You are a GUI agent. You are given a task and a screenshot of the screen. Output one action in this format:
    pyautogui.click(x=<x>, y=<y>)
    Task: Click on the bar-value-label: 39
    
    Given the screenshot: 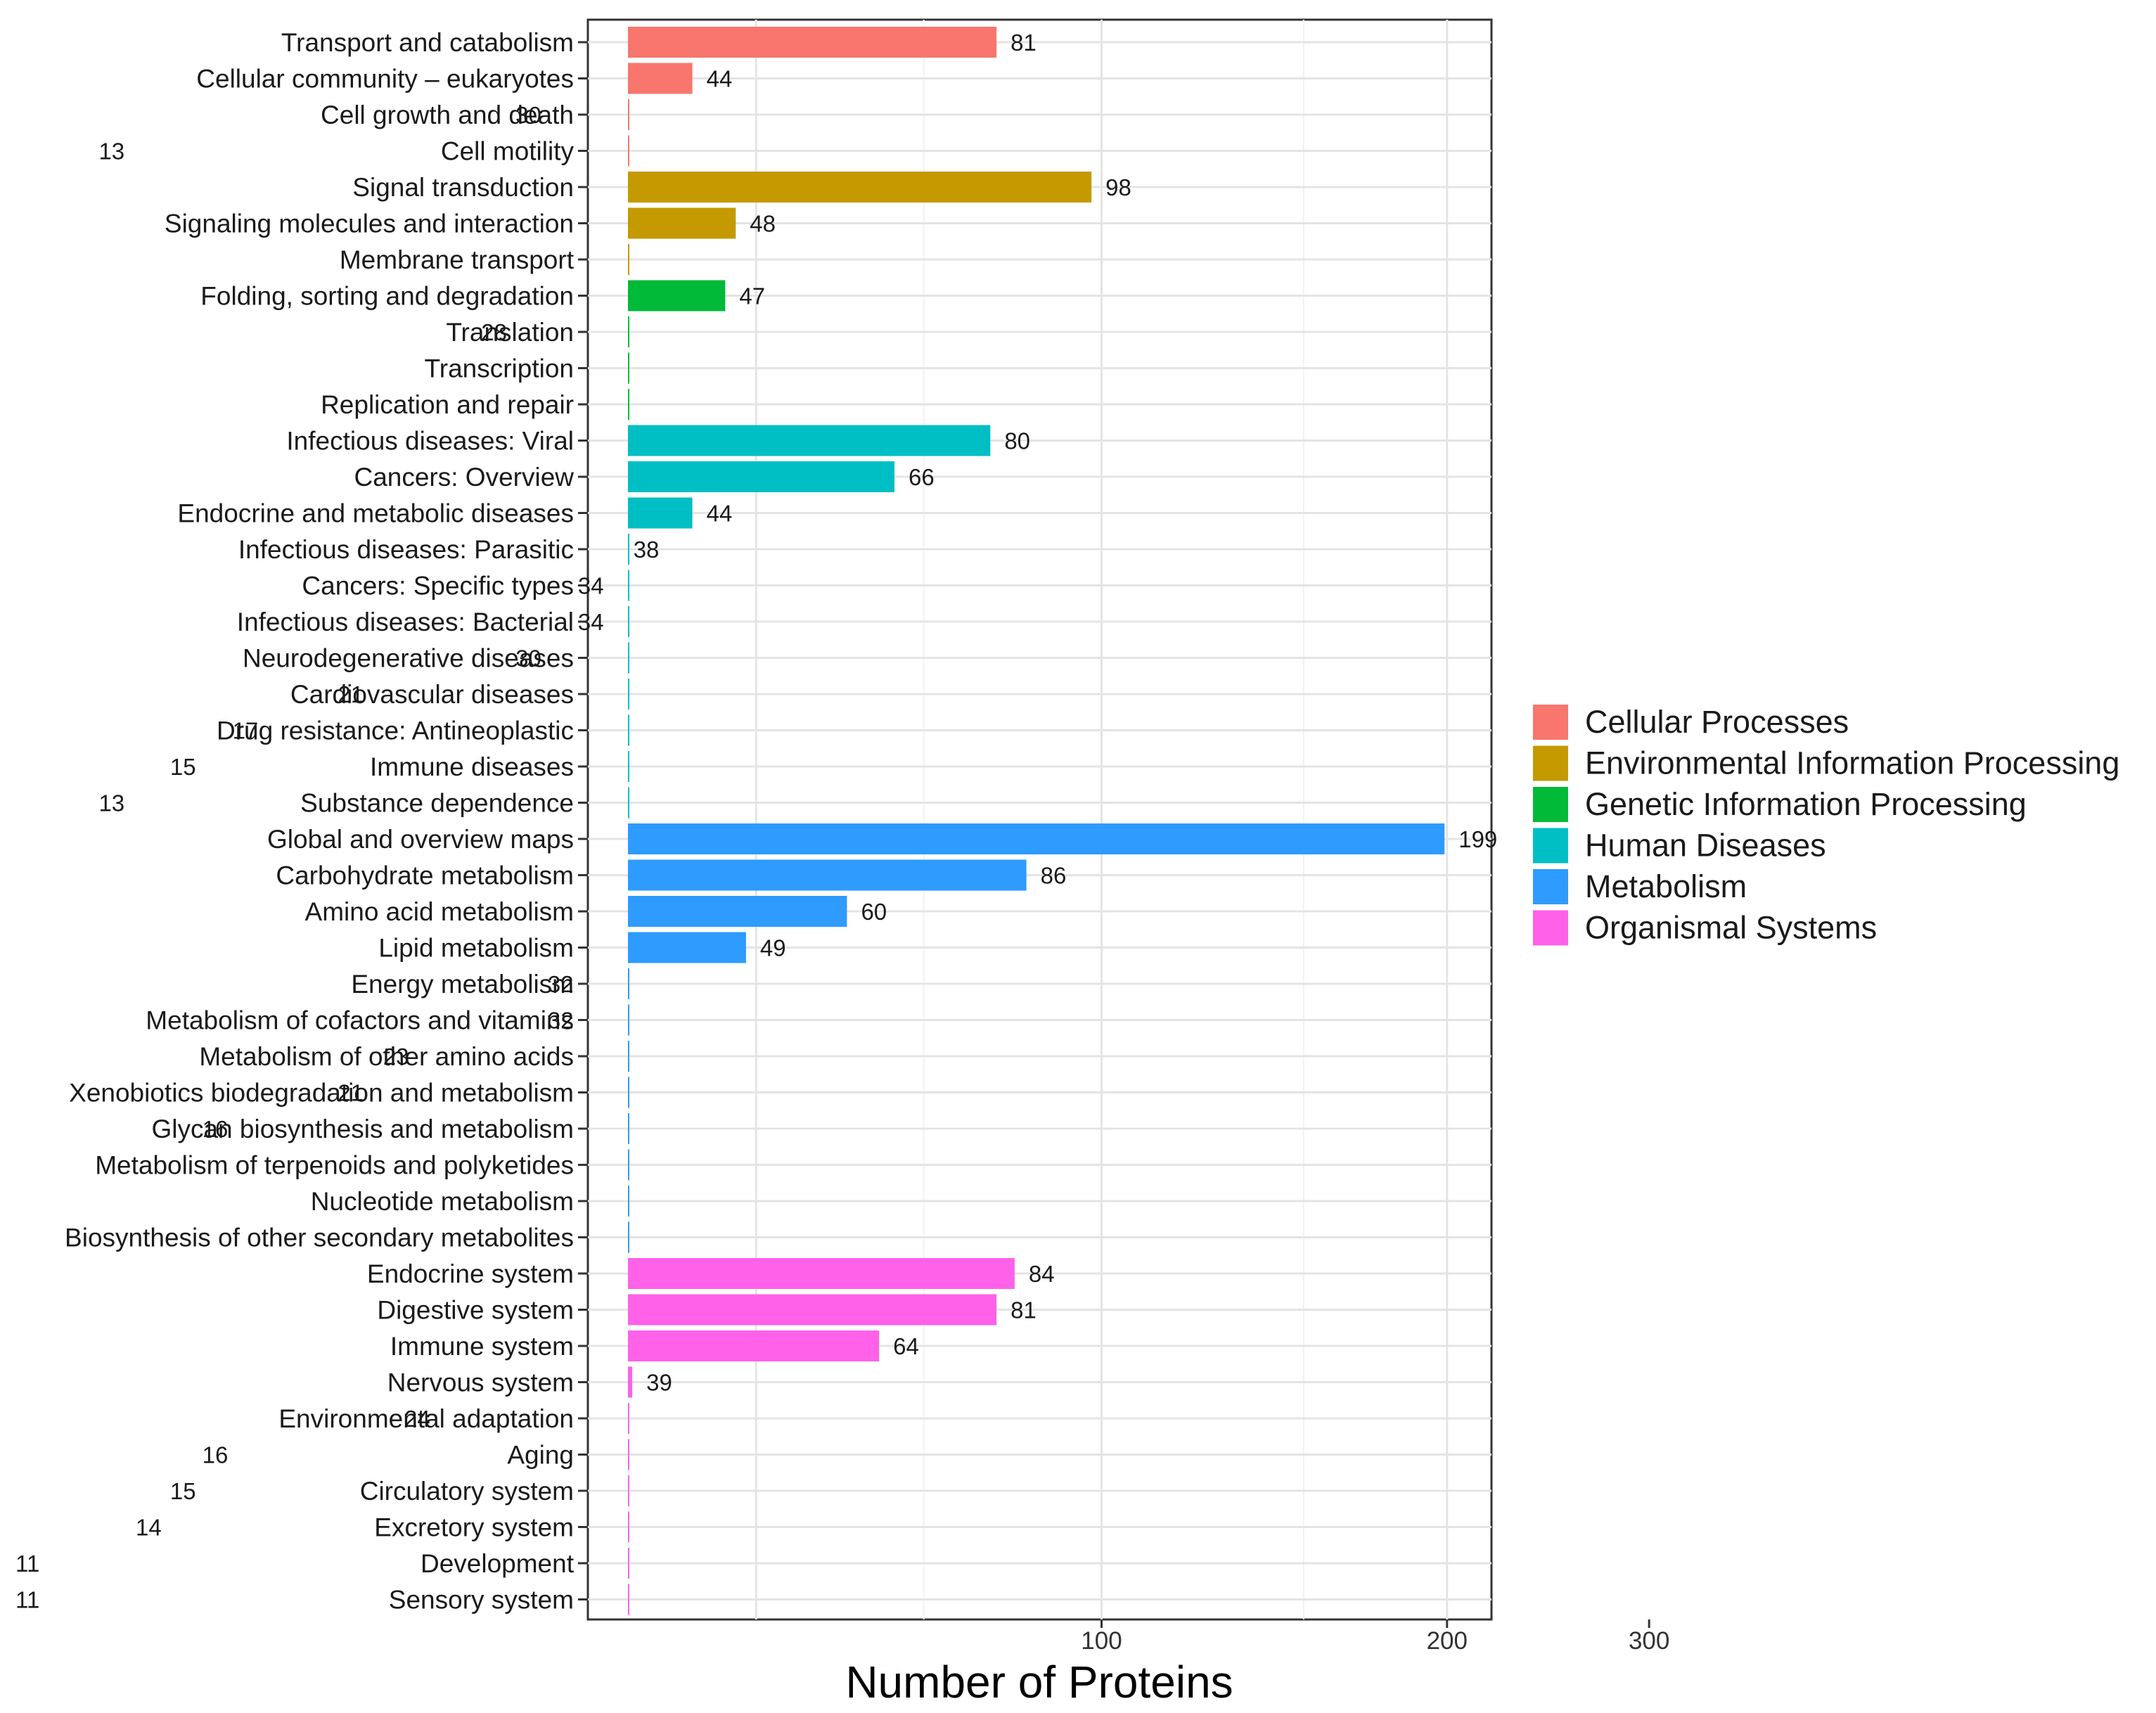 What is the action you would take?
    pyautogui.click(x=659, y=1383)
    